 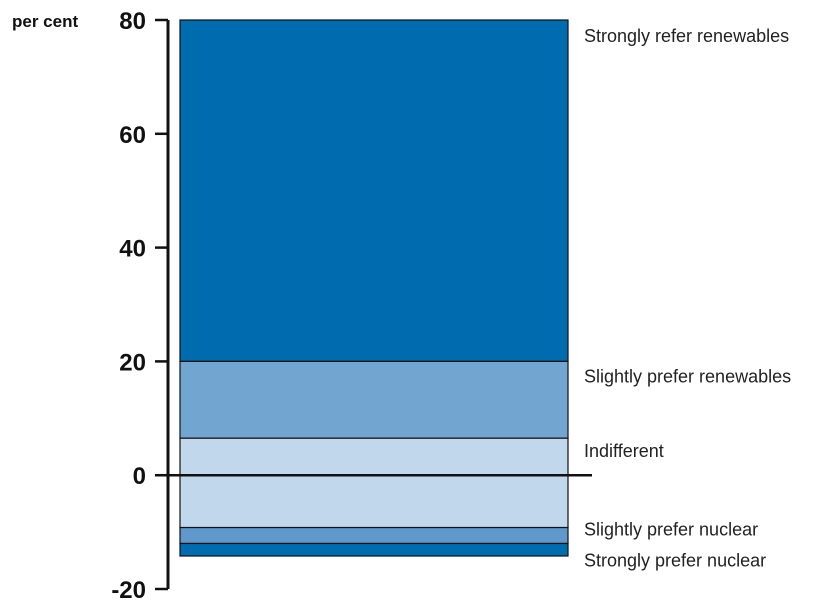 What do you see at coordinates (624, 451) in the screenshot?
I see `segment-label: Indifferent` at bounding box center [624, 451].